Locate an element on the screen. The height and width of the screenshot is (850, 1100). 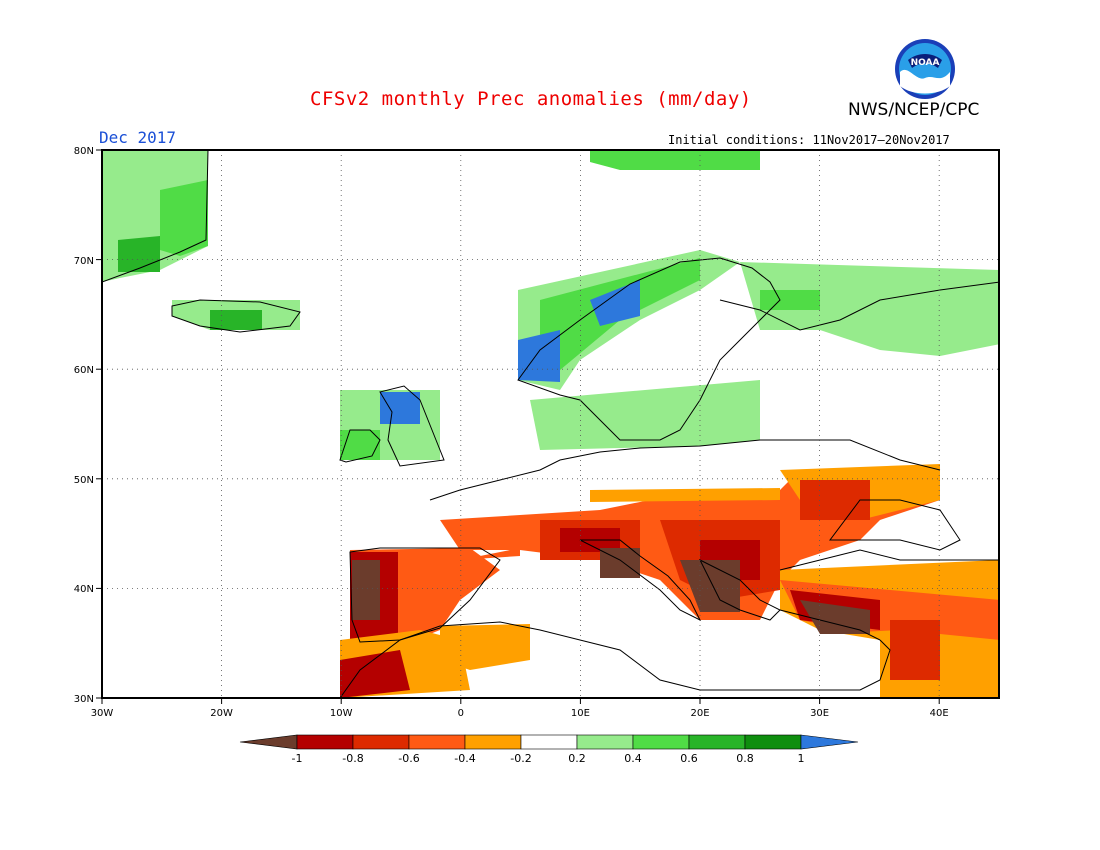
lon-tick: 10W is located at coordinates (341, 713).